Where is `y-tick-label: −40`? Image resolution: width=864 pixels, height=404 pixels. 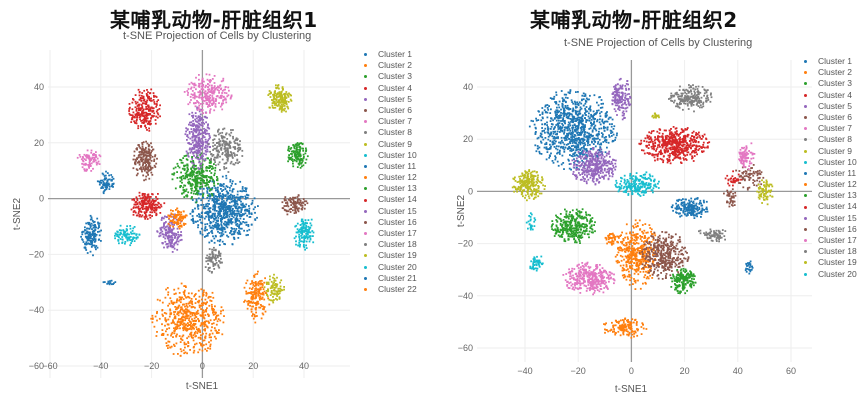
y-tick-label: −40 is located at coordinates (465, 296).